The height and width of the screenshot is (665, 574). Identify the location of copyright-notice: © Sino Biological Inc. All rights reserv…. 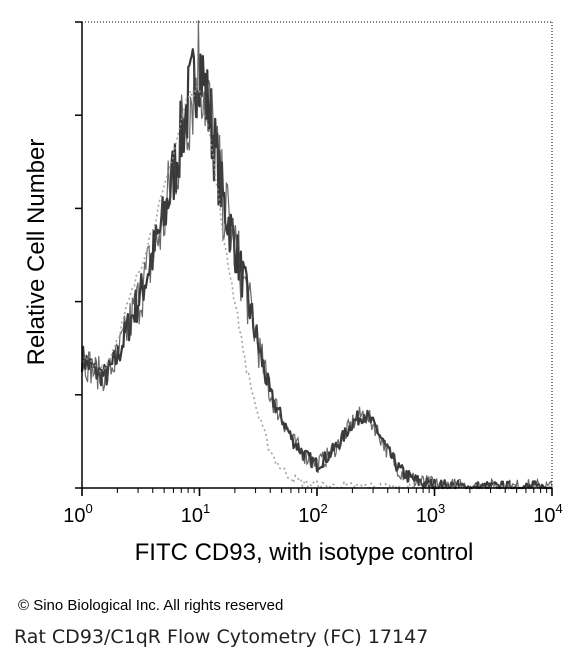
(151, 605).